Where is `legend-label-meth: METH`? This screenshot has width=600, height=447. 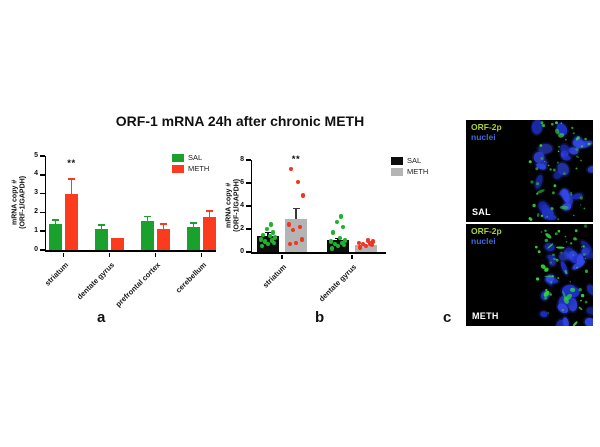
legend-label-meth: METH is located at coordinates (199, 168).